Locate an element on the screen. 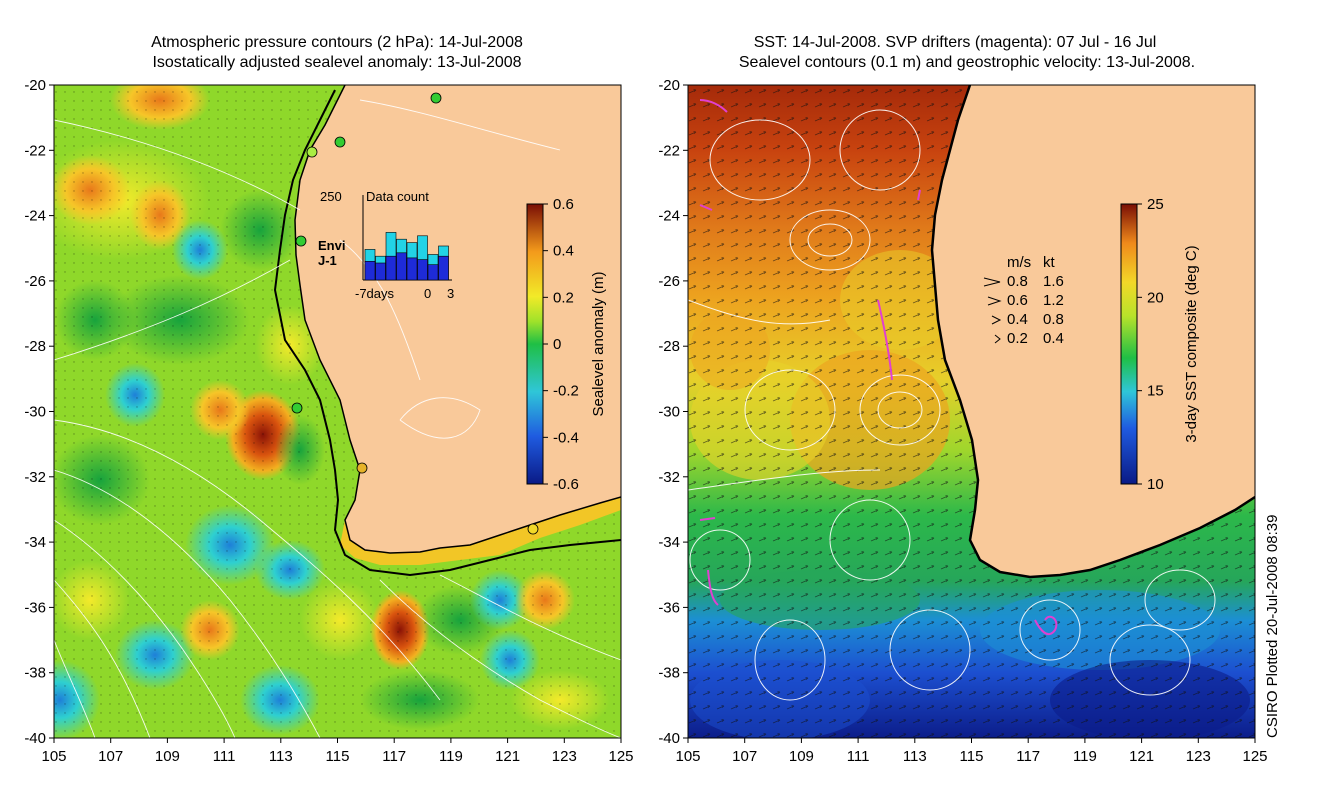 Image resolution: width=1320 pixels, height=810 pixels. right-lat-label: -40 is located at coordinates (669, 738).